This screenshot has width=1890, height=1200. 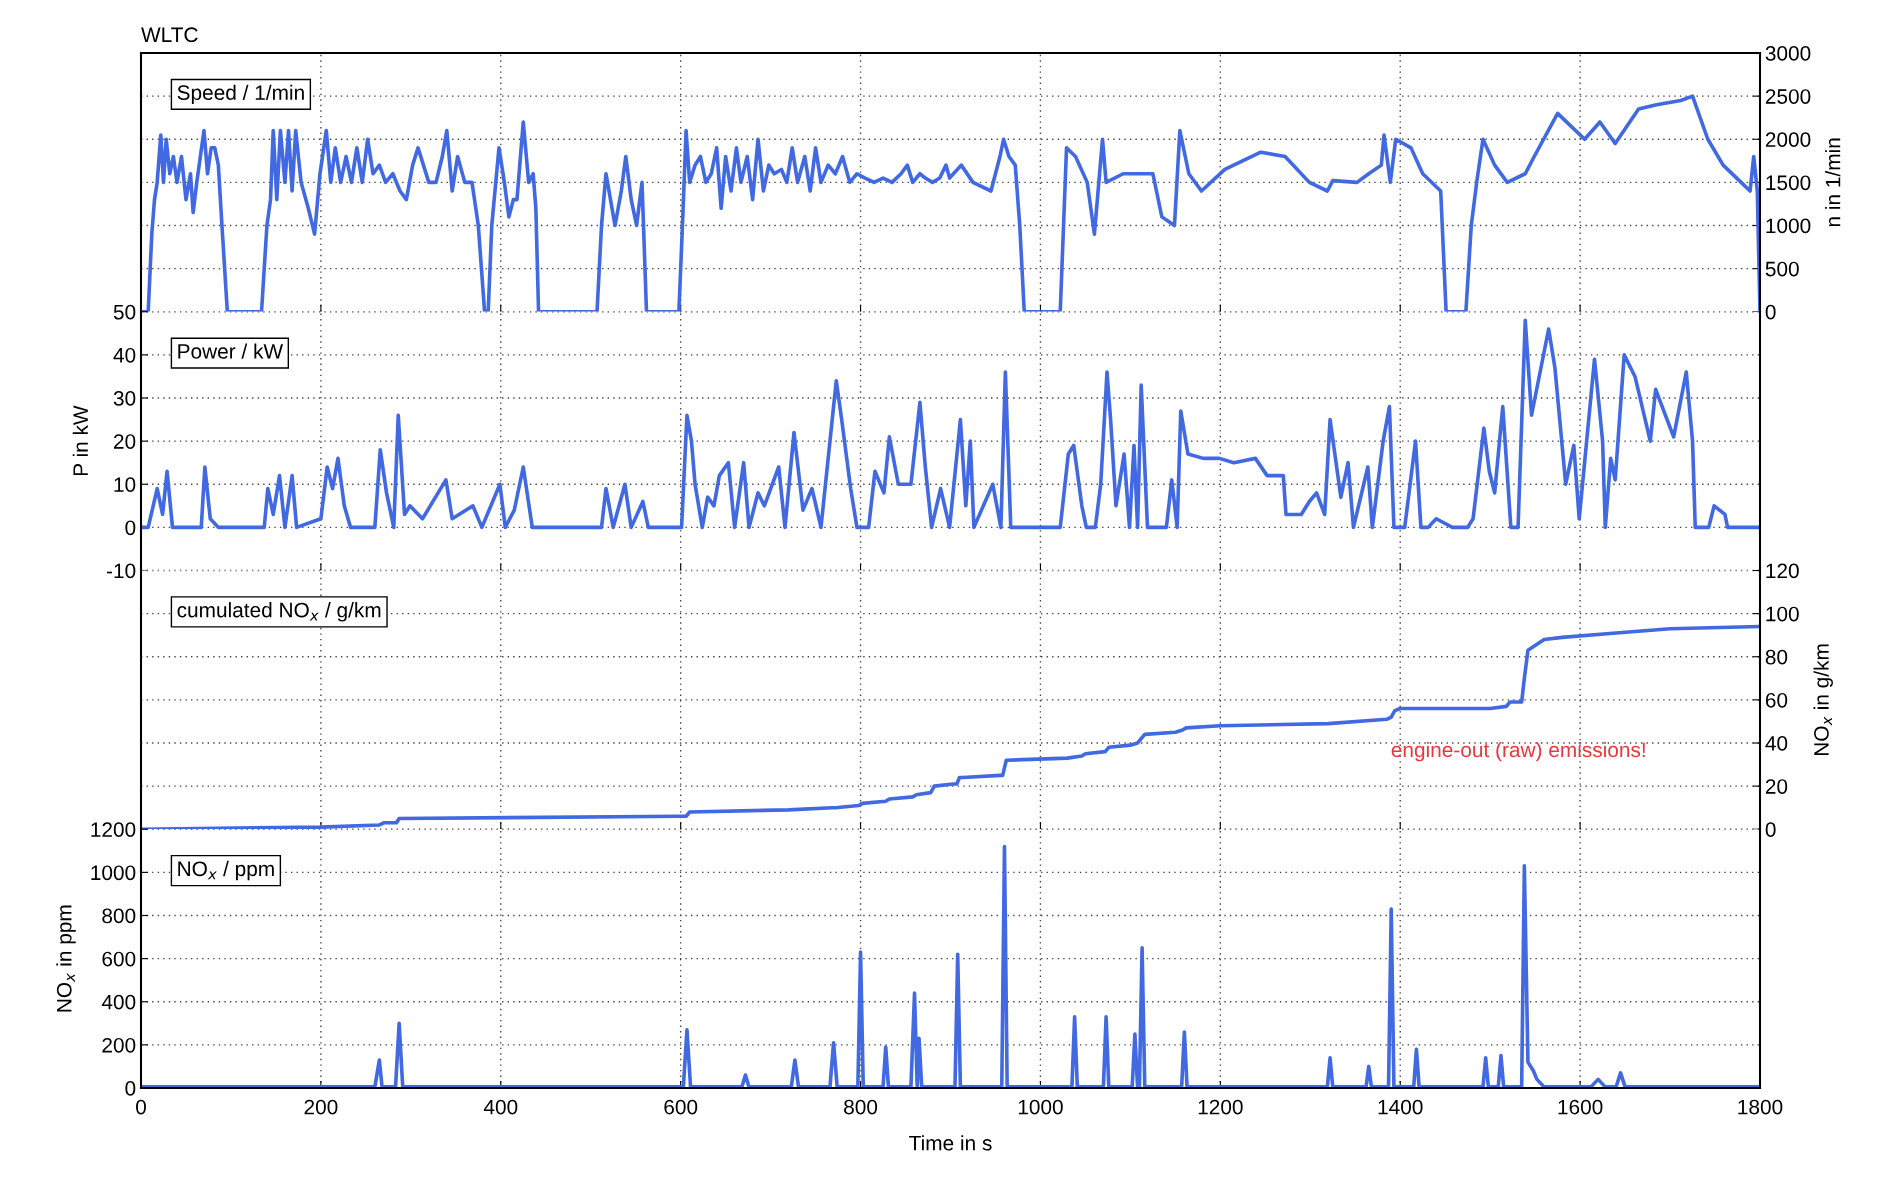 I want to click on annotation: cumulated NO$_{x}$ / g/km, so click(x=279, y=612).